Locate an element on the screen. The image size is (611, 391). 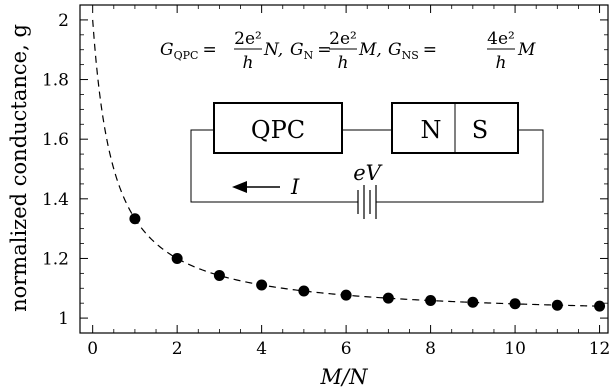
y-tick-label: 1.4 is located at coordinates (55, 200).